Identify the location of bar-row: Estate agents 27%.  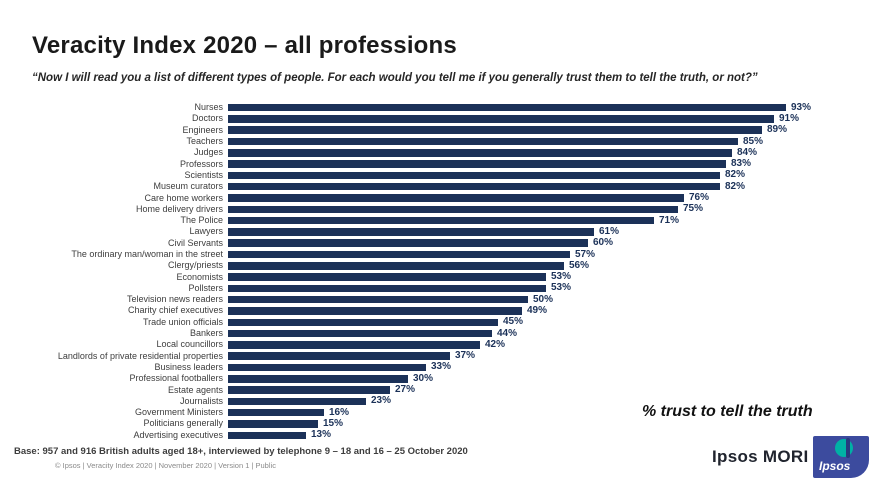
(439, 389).